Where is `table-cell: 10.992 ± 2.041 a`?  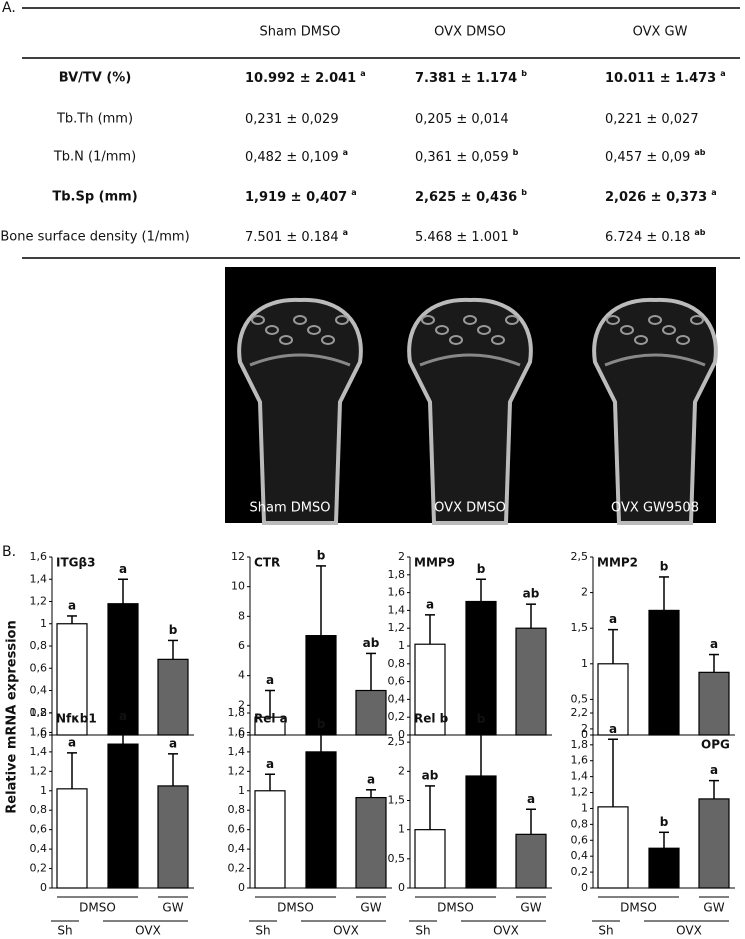
table-cell: 10.992 ± 2.041 a is located at coordinates (305, 77).